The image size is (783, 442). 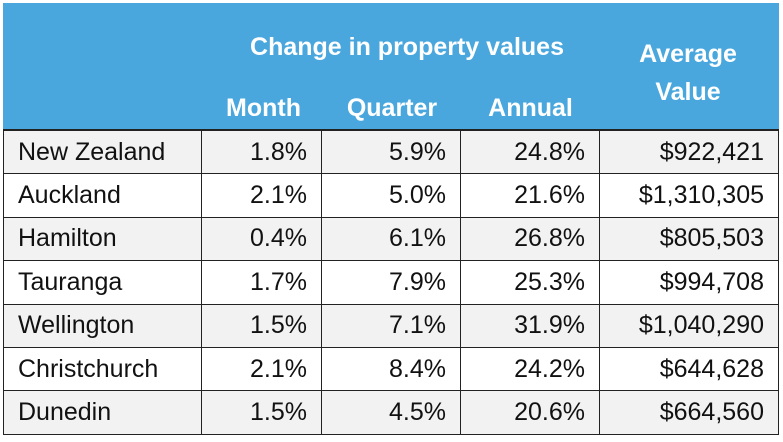 I want to click on quarter-cell: 4.5%, so click(x=390, y=412).